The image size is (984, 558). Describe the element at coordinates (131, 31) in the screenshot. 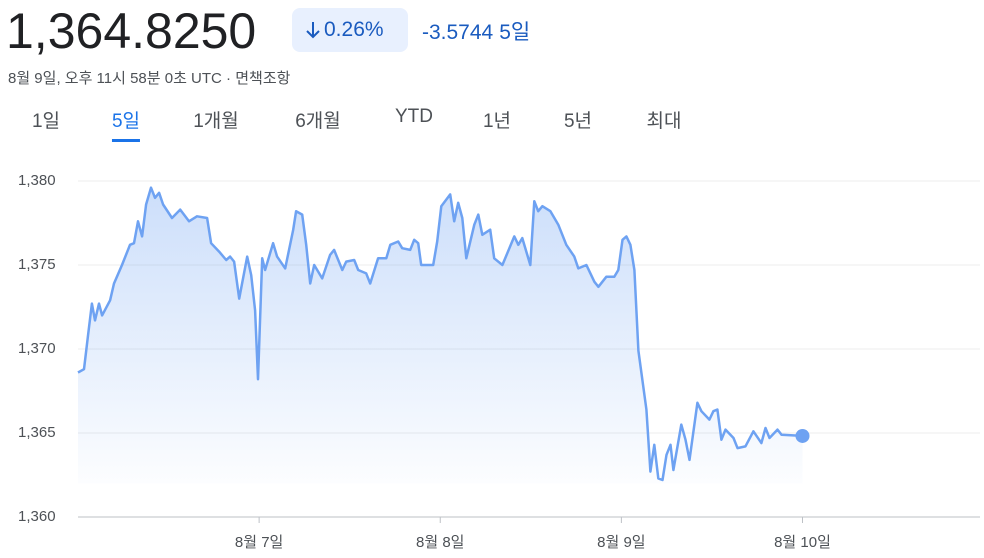

I see `price: 1,364.8250` at that location.